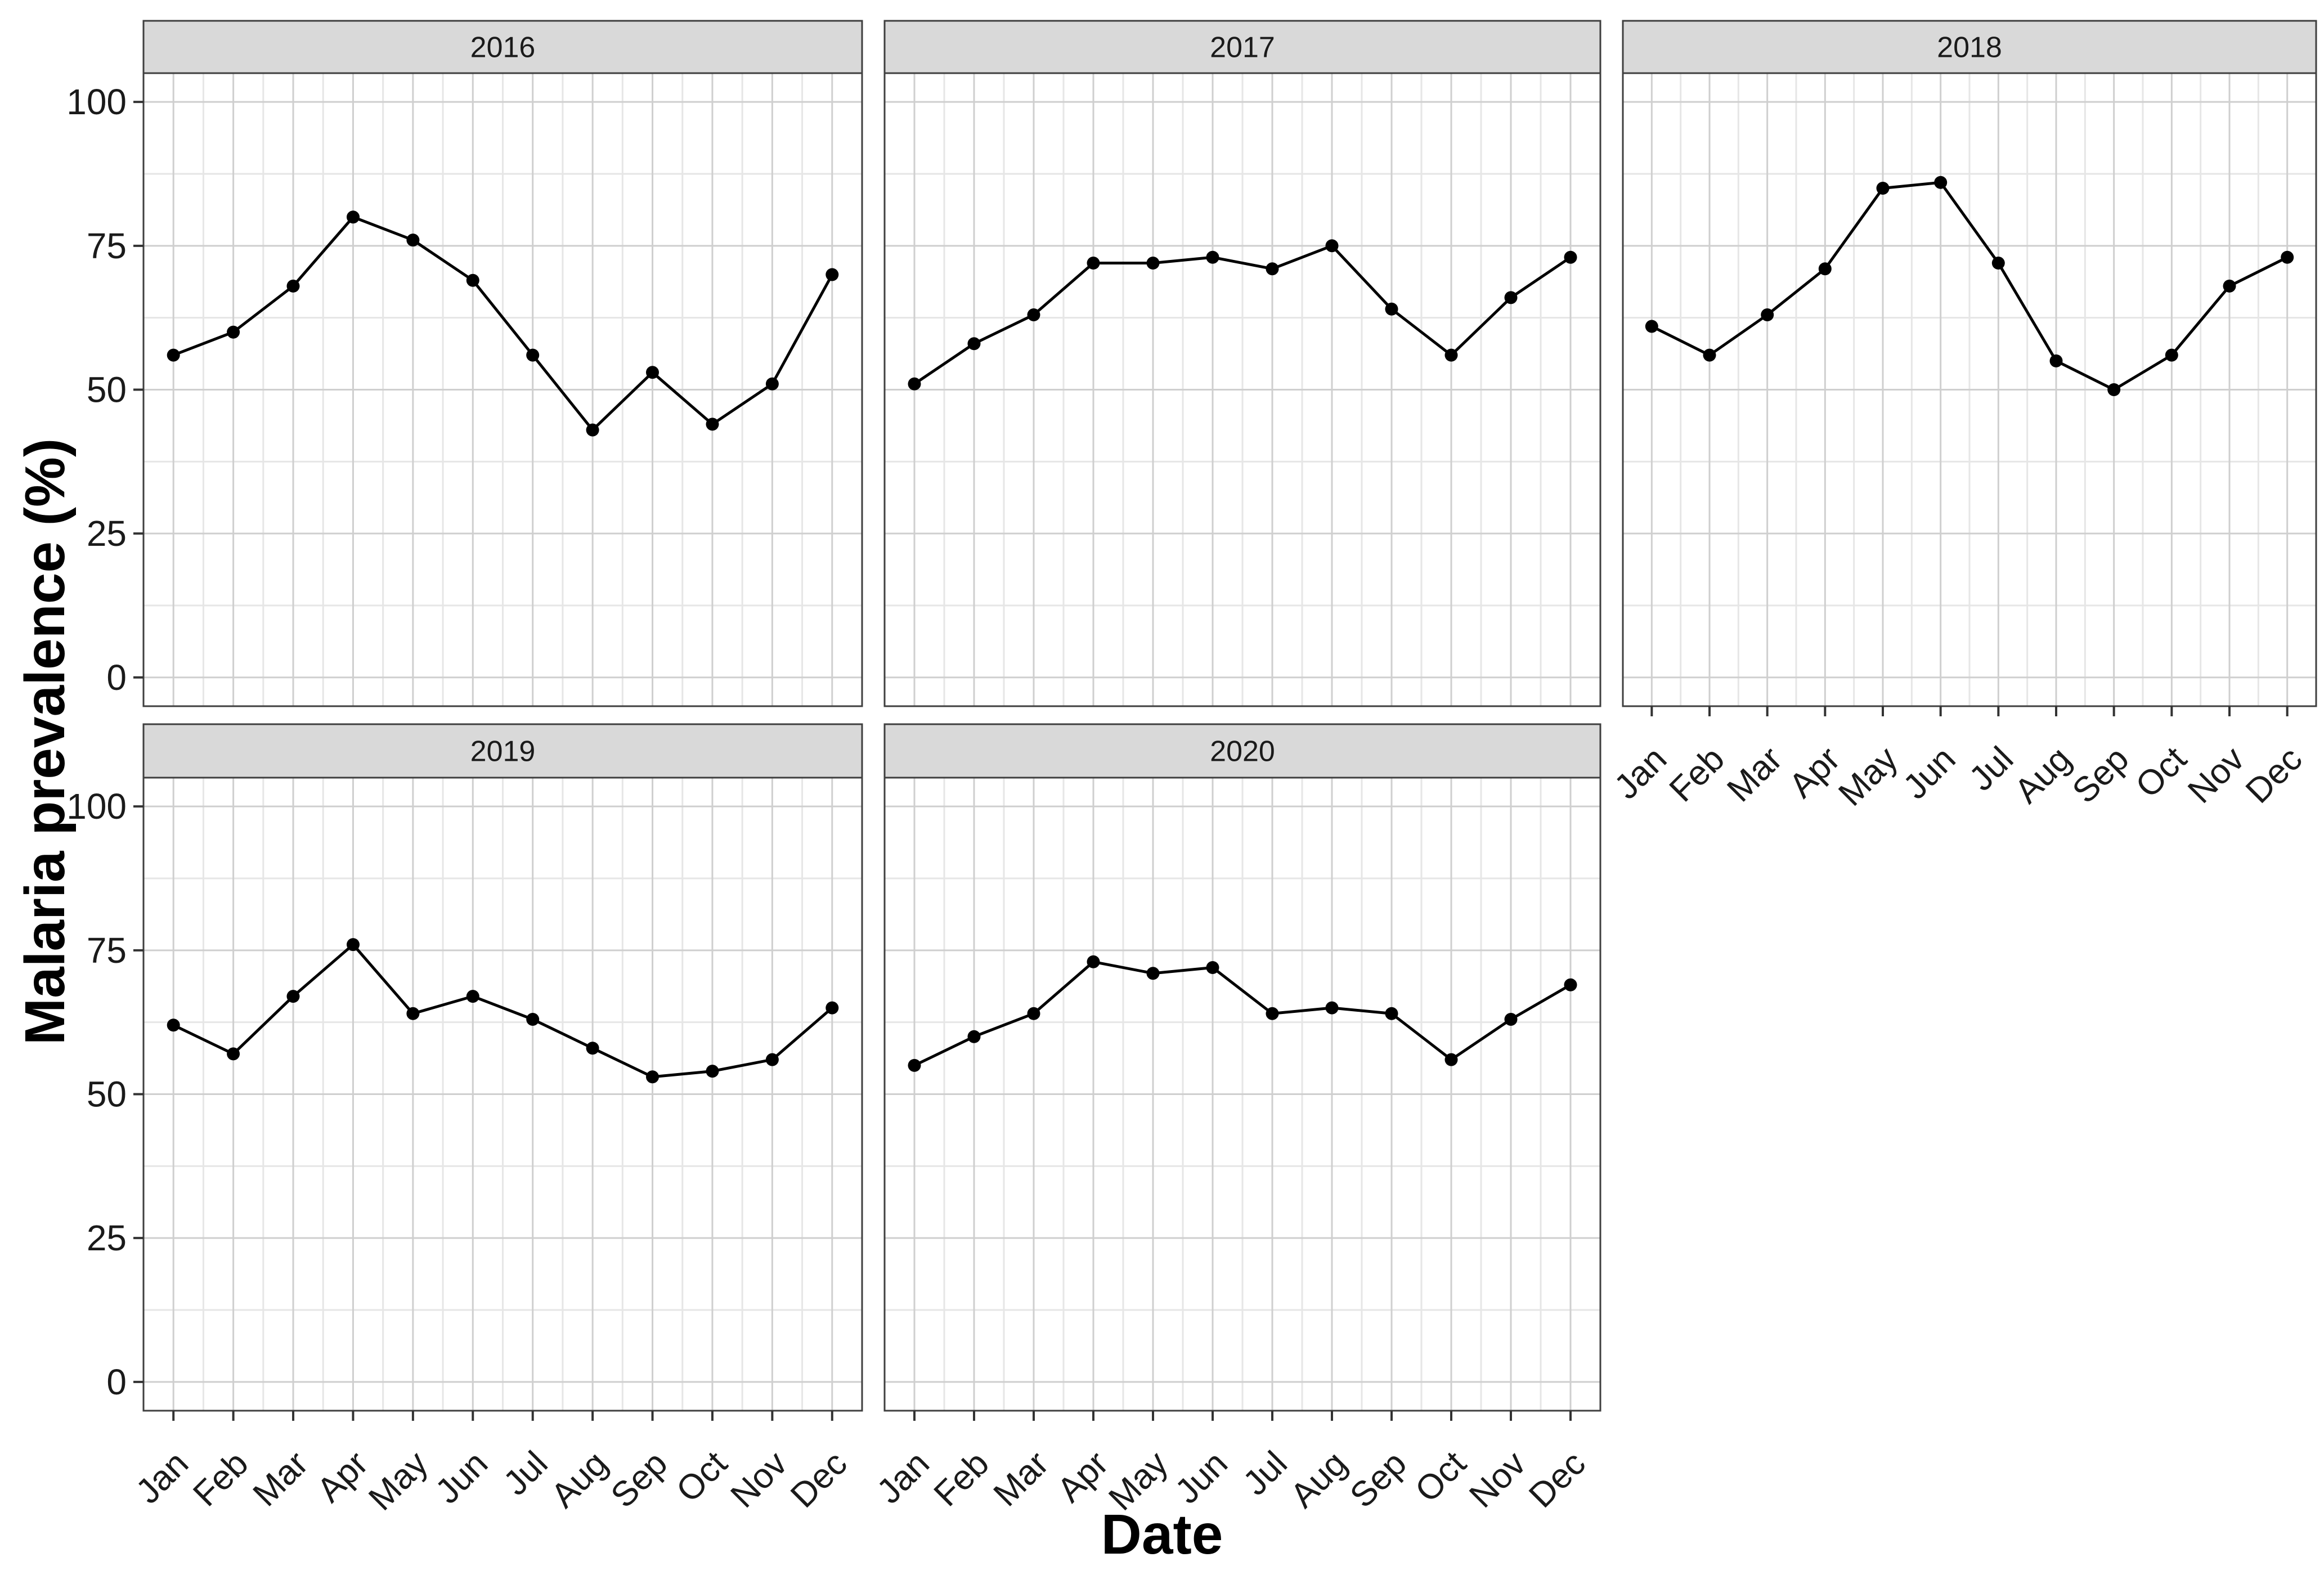 Image resolution: width=2324 pixels, height=1575 pixels. I want to click on y-tick-label: 75, so click(107, 951).